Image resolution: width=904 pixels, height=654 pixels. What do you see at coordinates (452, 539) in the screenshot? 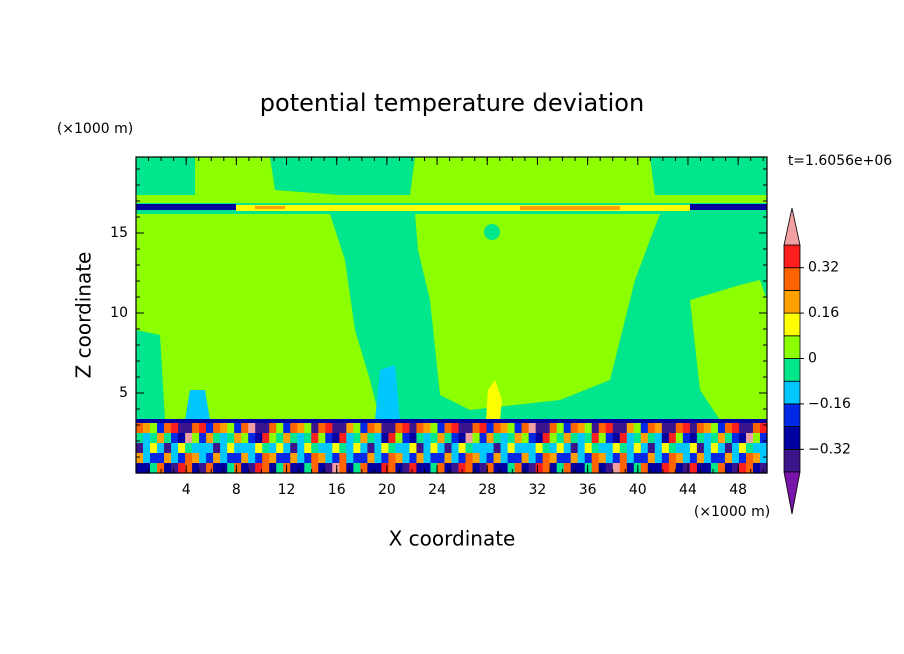
I see `x-axis-label: X coordinate` at bounding box center [452, 539].